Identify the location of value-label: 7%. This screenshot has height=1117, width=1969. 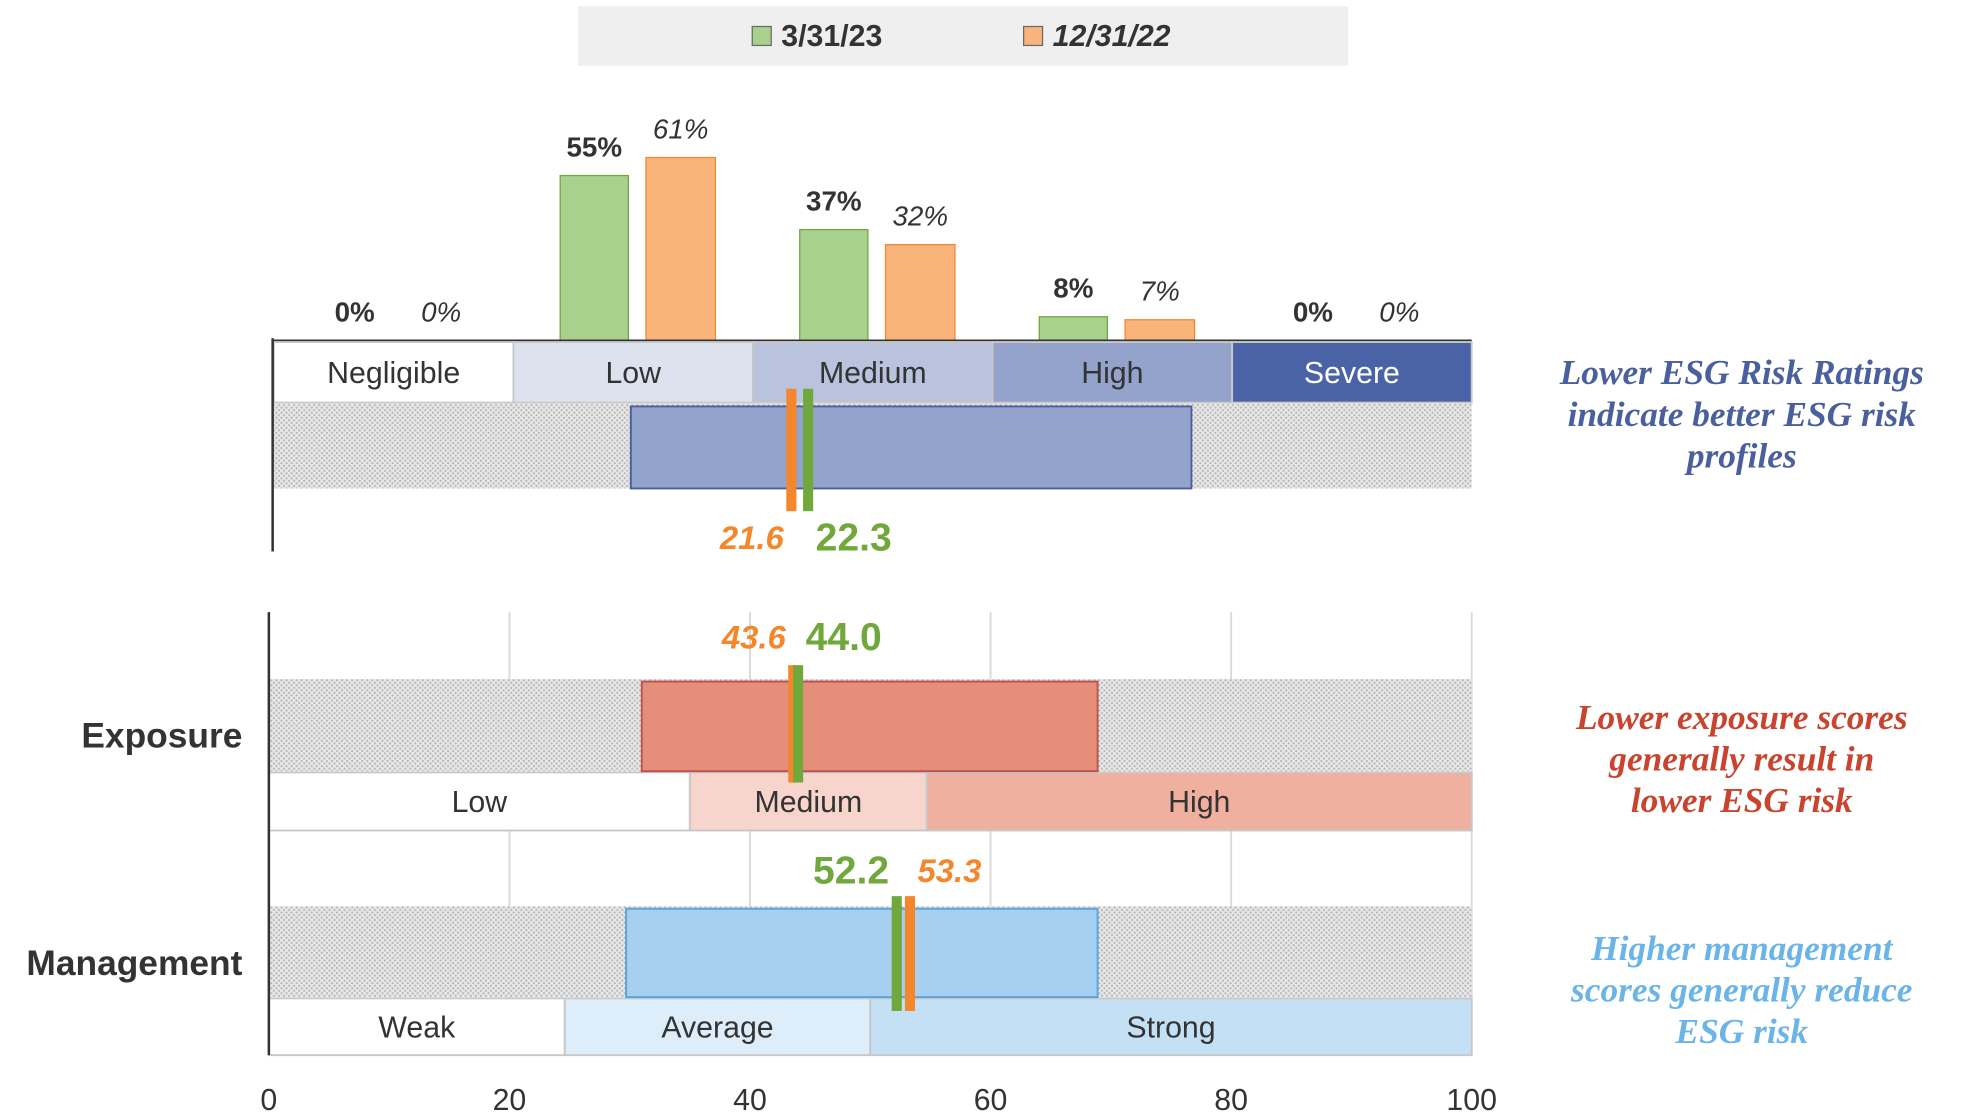
(1160, 291).